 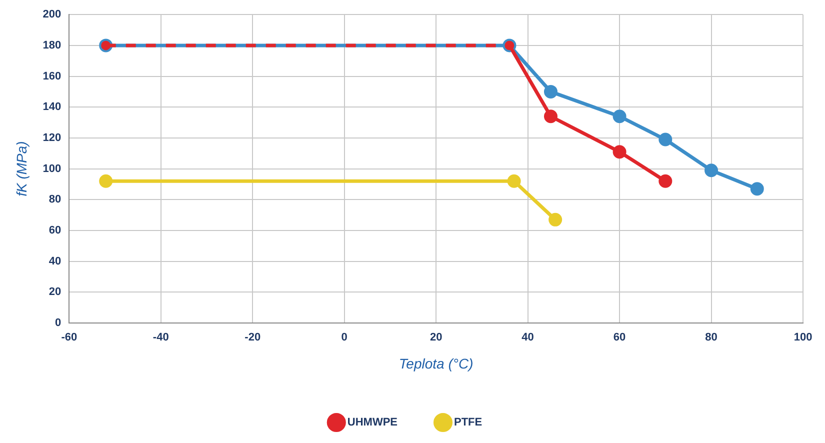 I want to click on y-tick-label: 180, so click(x=52, y=45).